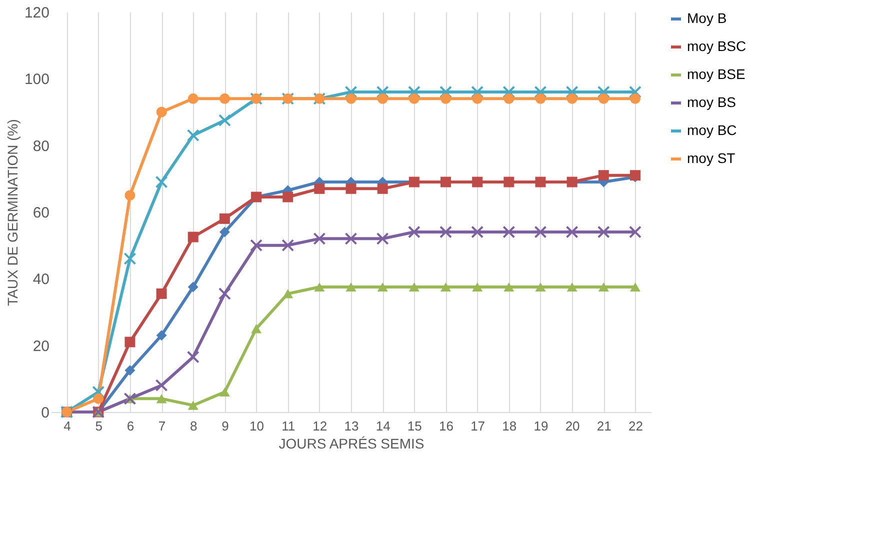 The image size is (888, 535). I want to click on x-tick-label: 8, so click(194, 426).